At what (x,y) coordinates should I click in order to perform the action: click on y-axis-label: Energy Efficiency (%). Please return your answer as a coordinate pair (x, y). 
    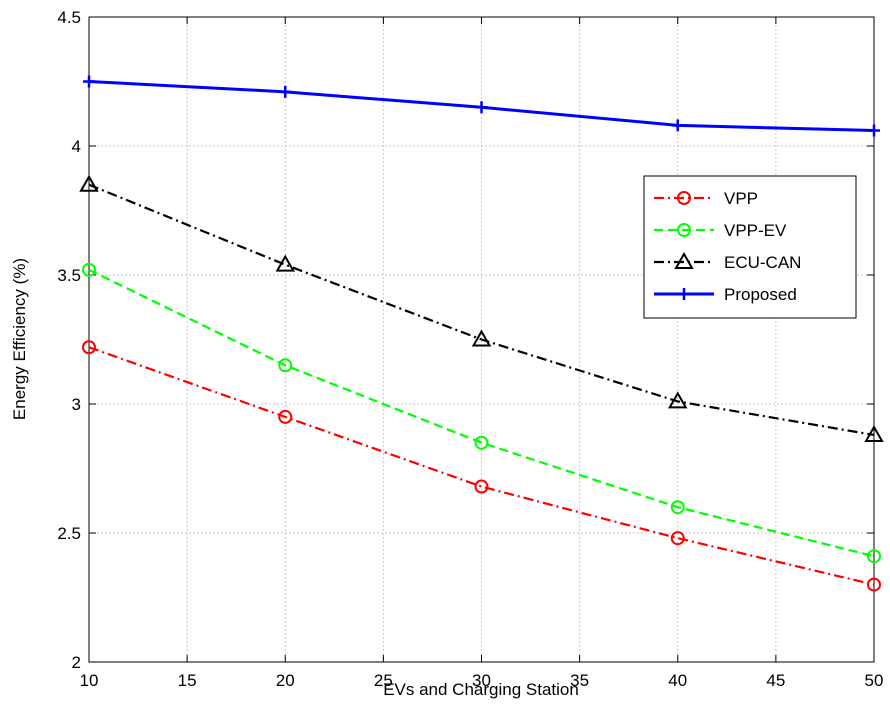
    Looking at the image, I should click on (19, 339).